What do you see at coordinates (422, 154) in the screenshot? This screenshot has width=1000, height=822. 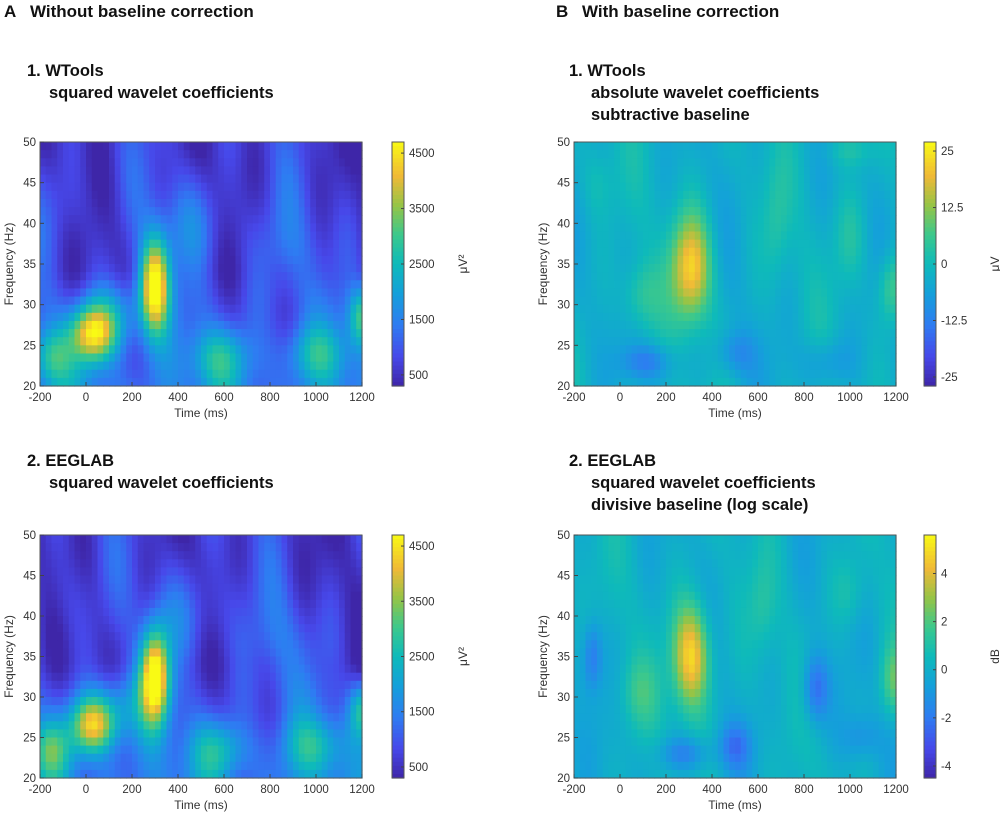 I see `colorbar-tick-label: 4500` at bounding box center [422, 154].